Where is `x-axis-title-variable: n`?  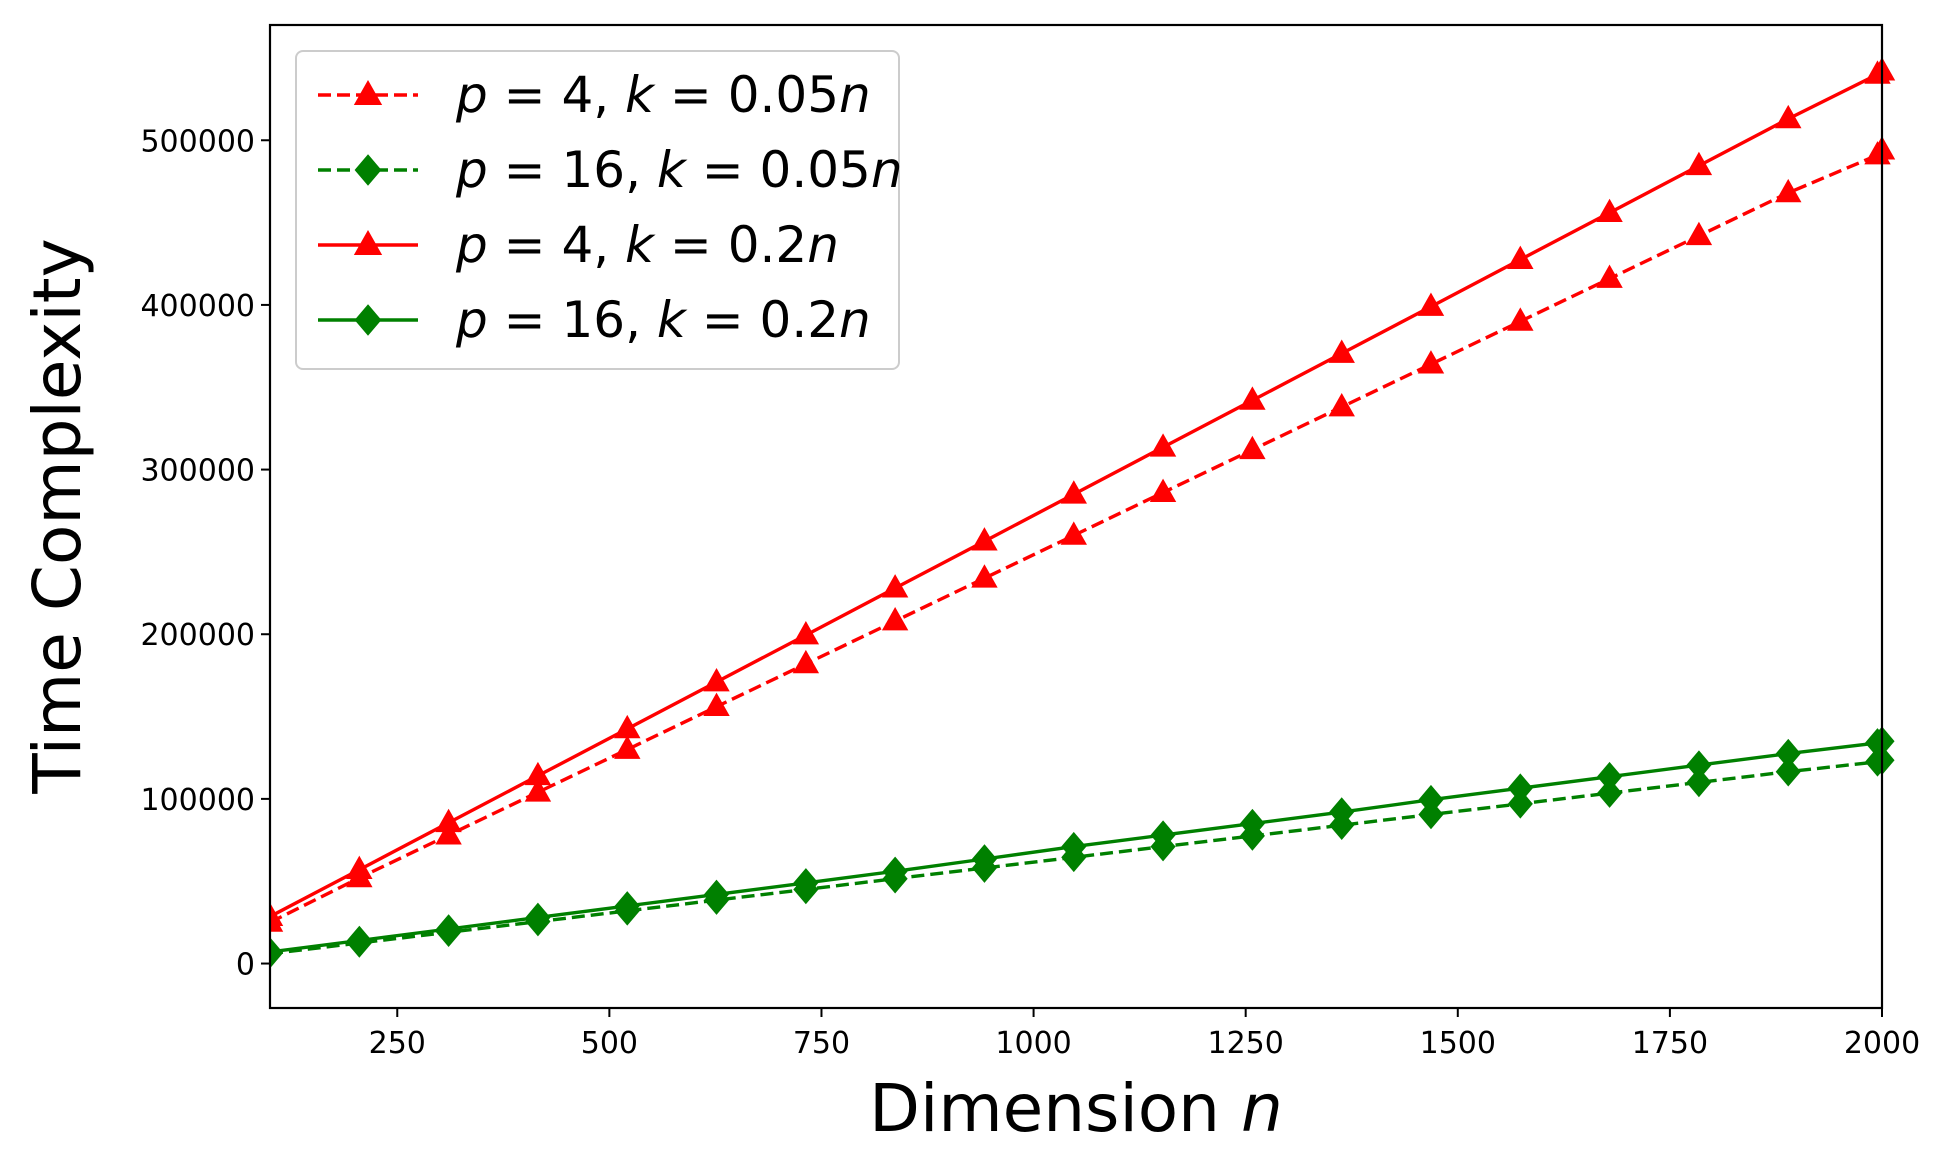
x-axis-title-variable: n is located at coordinates (1262, 1108).